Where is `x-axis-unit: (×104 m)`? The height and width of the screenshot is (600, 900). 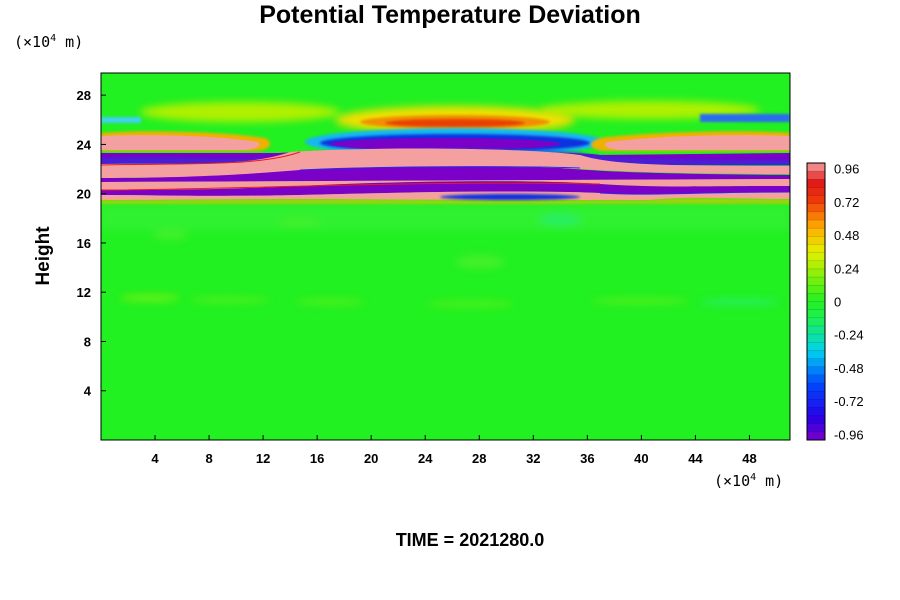
x-axis-unit: (×104 m) is located at coordinates (749, 481).